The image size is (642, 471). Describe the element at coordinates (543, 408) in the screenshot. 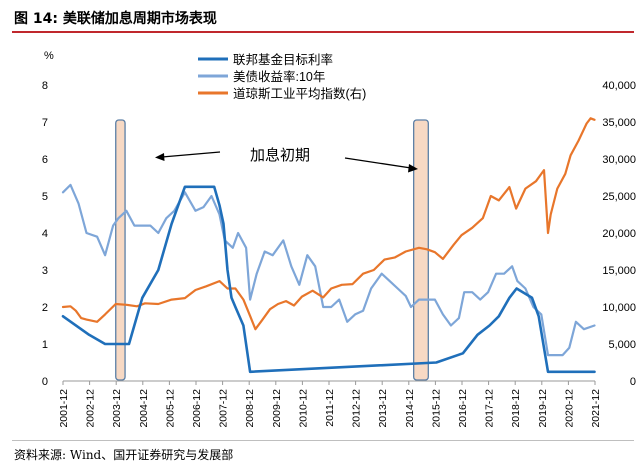

I see `x-tick-label: 2019-12` at that location.